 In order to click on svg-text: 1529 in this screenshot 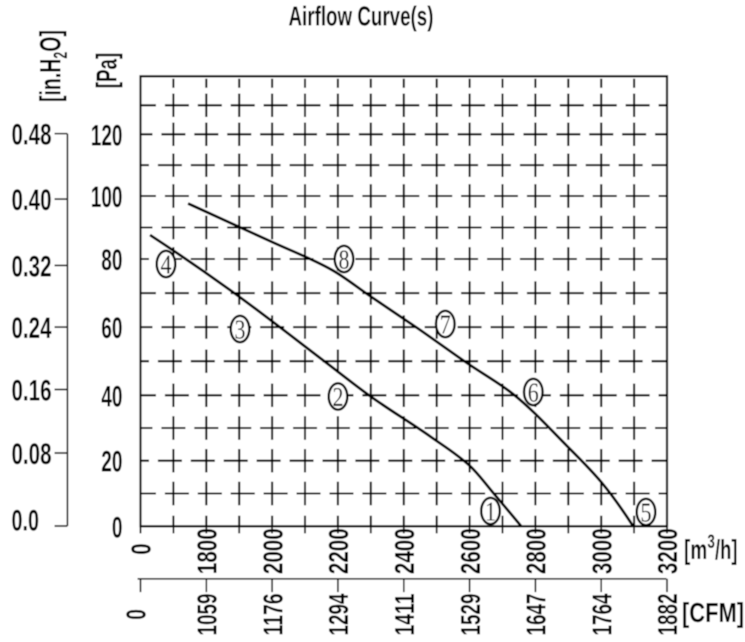, I will do `click(470, 615)`.